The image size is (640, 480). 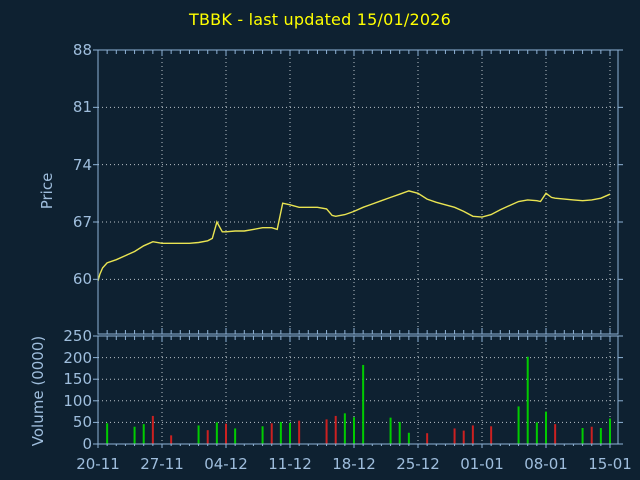 I want to click on date-tick-label: 08-01, so click(x=546, y=464).